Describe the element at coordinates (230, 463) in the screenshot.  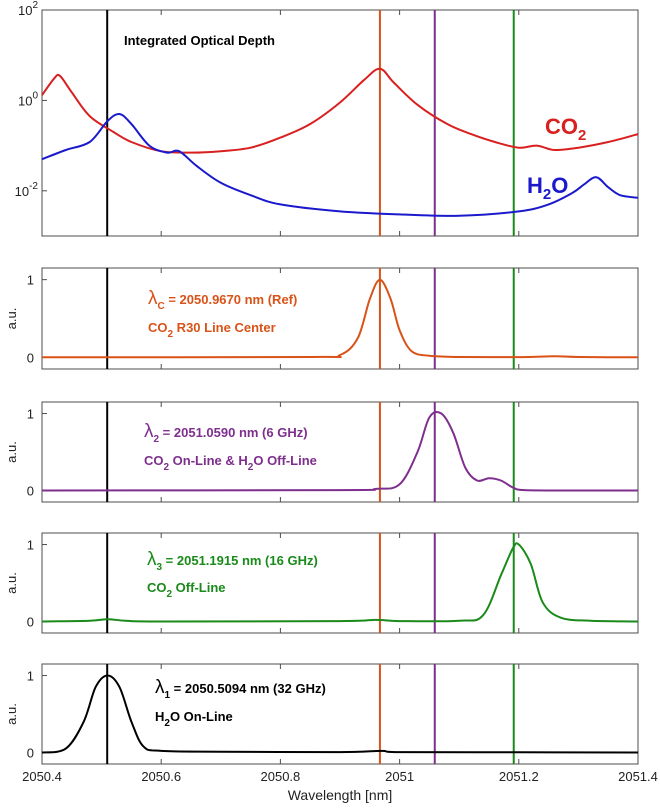
I see `annotation-description: CO2 On-Line & H2O Off-Line` at that location.